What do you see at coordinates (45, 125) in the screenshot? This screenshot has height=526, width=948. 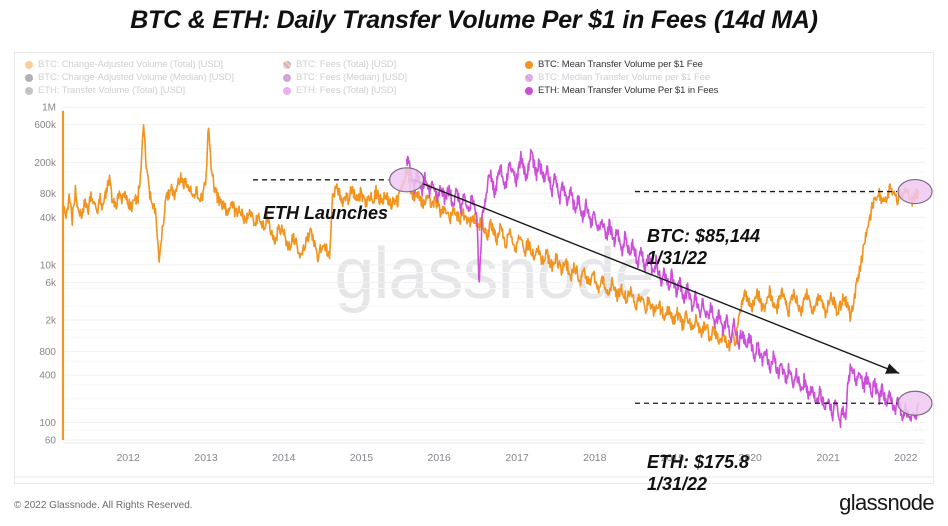 I see `y-axis-tick-label: 600k` at bounding box center [45, 125].